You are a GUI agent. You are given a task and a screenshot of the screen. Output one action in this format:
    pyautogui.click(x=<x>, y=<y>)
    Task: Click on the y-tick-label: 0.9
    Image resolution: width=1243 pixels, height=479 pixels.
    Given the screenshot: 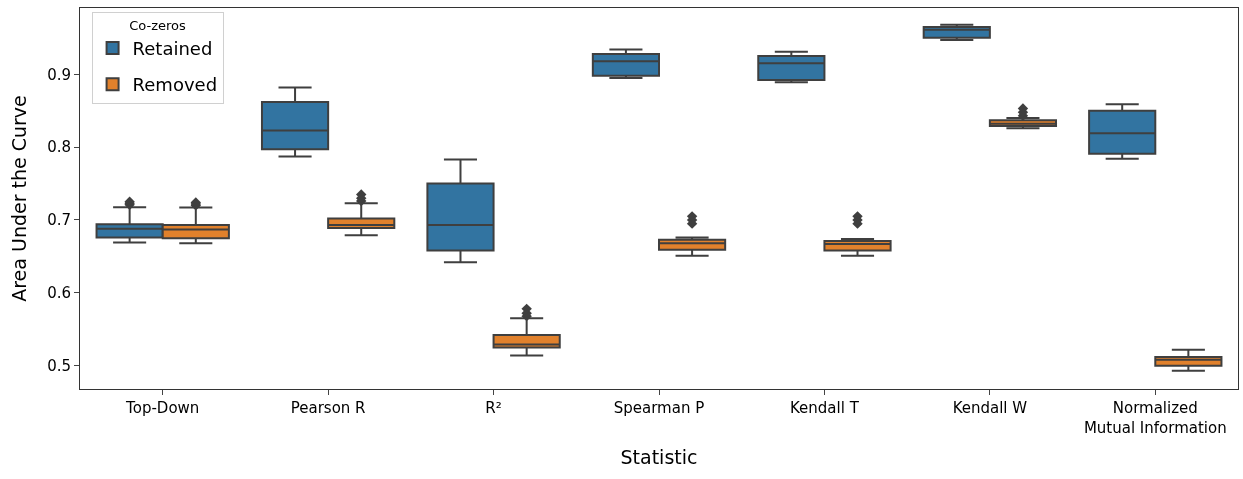 What is the action you would take?
    pyautogui.click(x=59, y=74)
    